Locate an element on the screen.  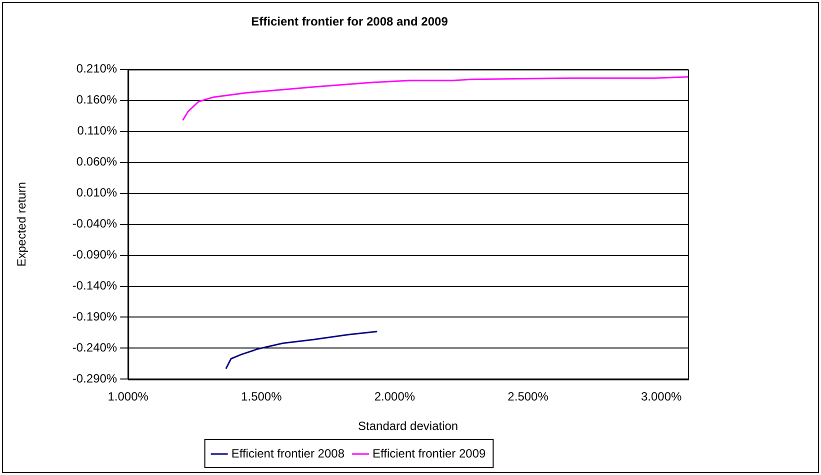
y-tick-label: 0.160% is located at coordinates (97, 99).